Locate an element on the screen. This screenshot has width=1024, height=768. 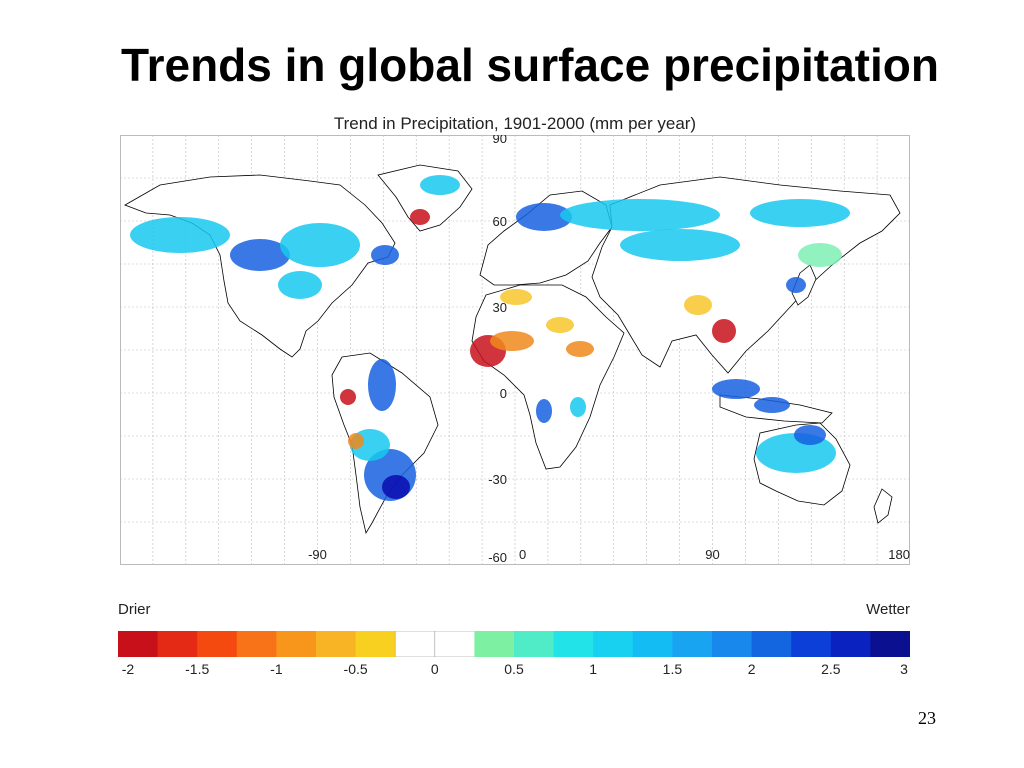
legend-color-bar is located at coordinates (514, 644).